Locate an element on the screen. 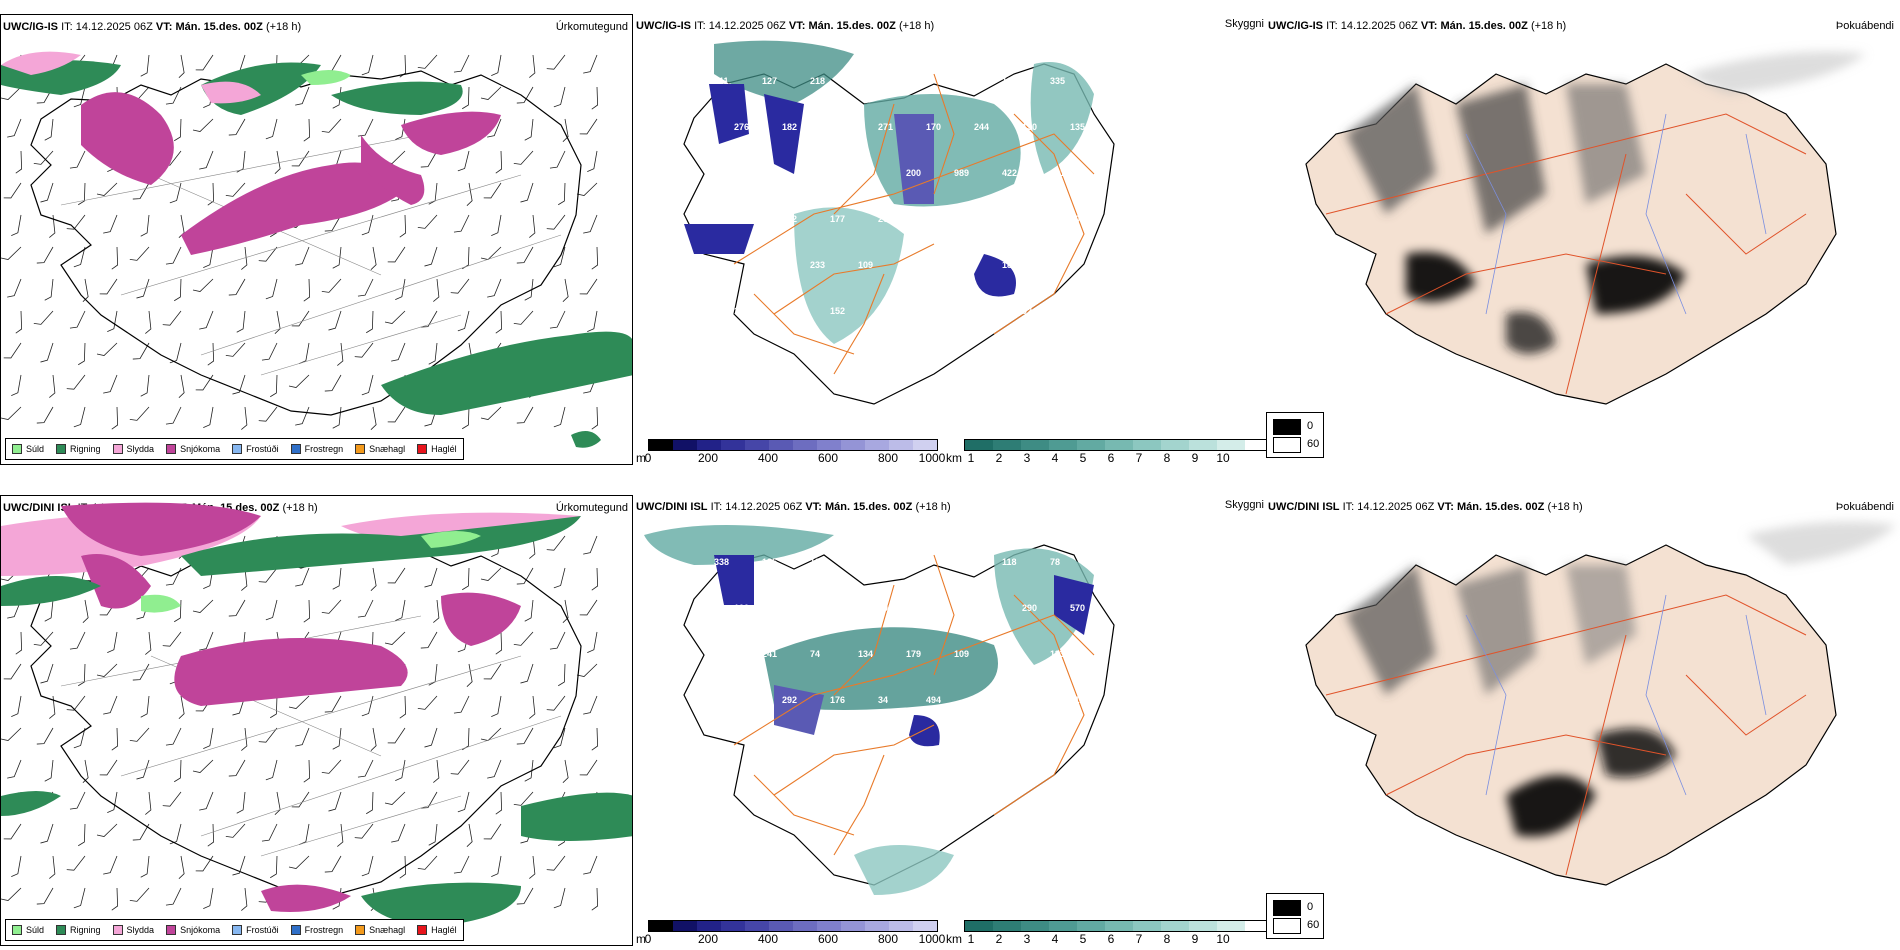 The width and height of the screenshot is (1900, 950). precip-map-row2 is located at coordinates (316, 714).